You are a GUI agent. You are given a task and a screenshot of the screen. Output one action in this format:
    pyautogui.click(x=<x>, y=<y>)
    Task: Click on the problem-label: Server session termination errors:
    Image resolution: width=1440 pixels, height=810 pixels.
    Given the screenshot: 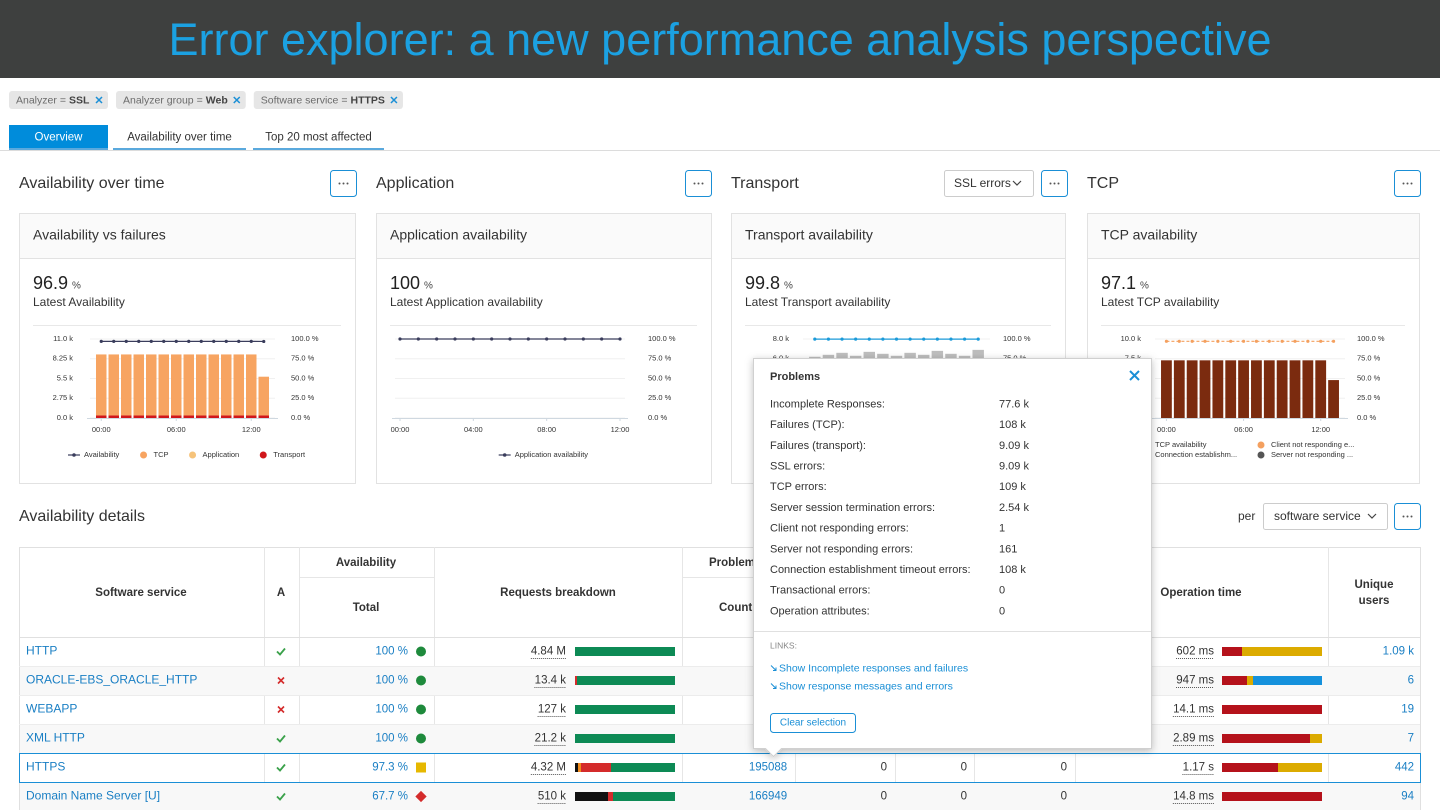 What is the action you would take?
    pyautogui.click(x=852, y=508)
    